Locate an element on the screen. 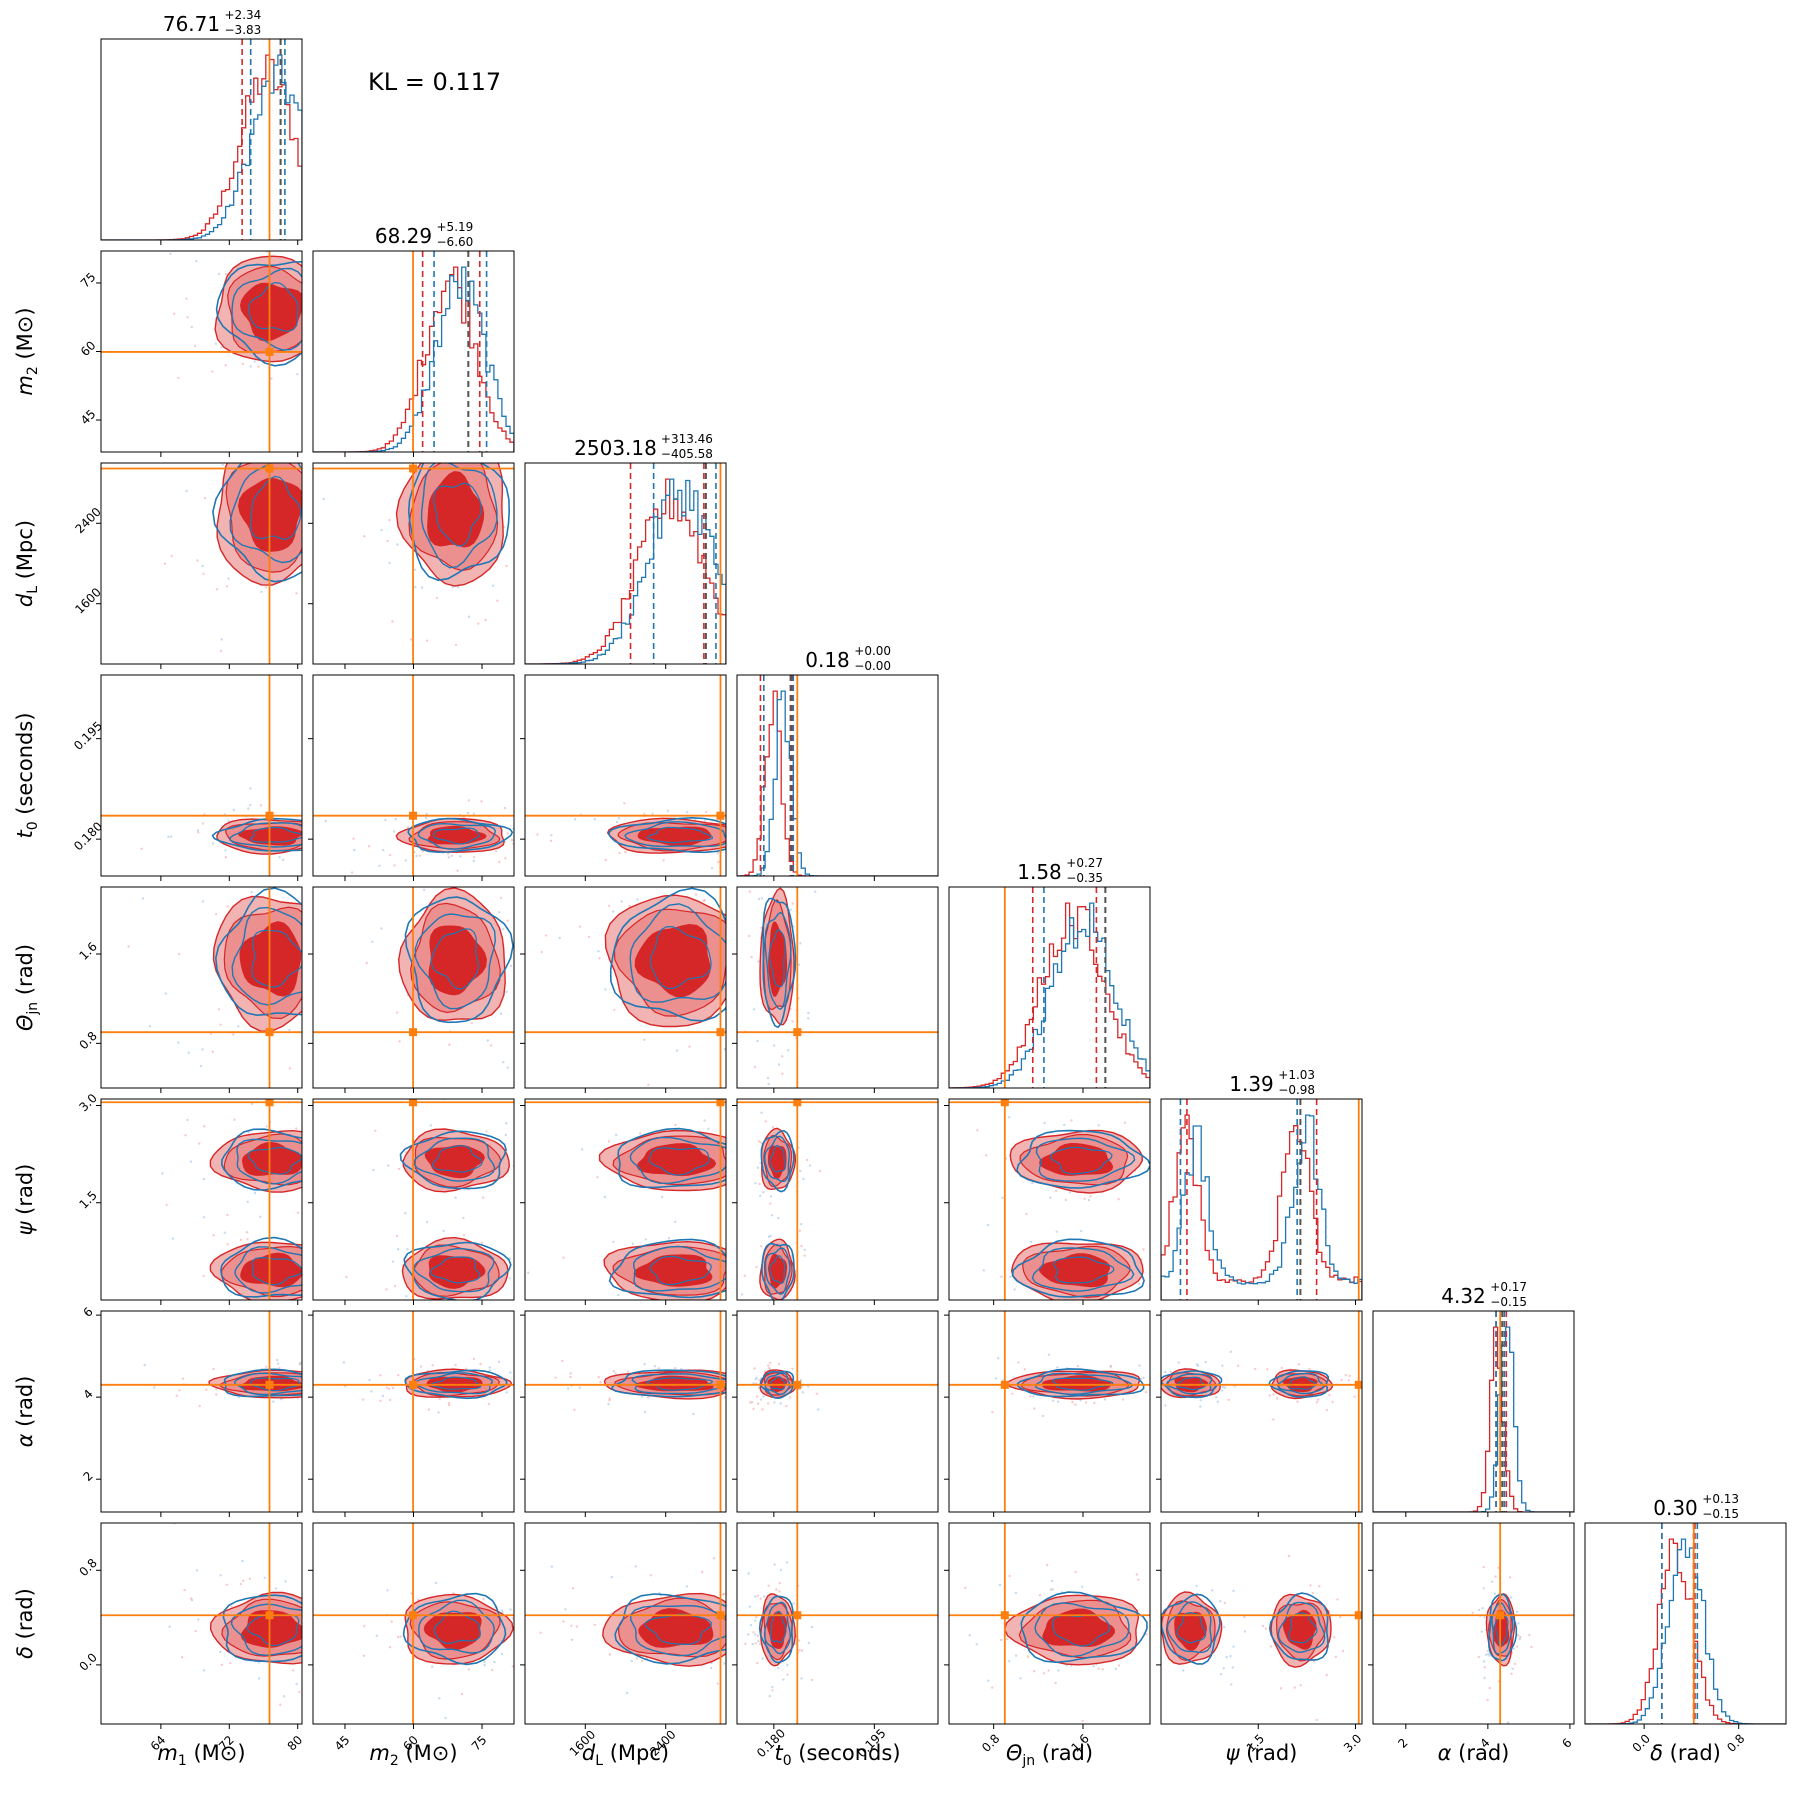  panel-title-delta: 0.30 is located at coordinates (1675, 1508).